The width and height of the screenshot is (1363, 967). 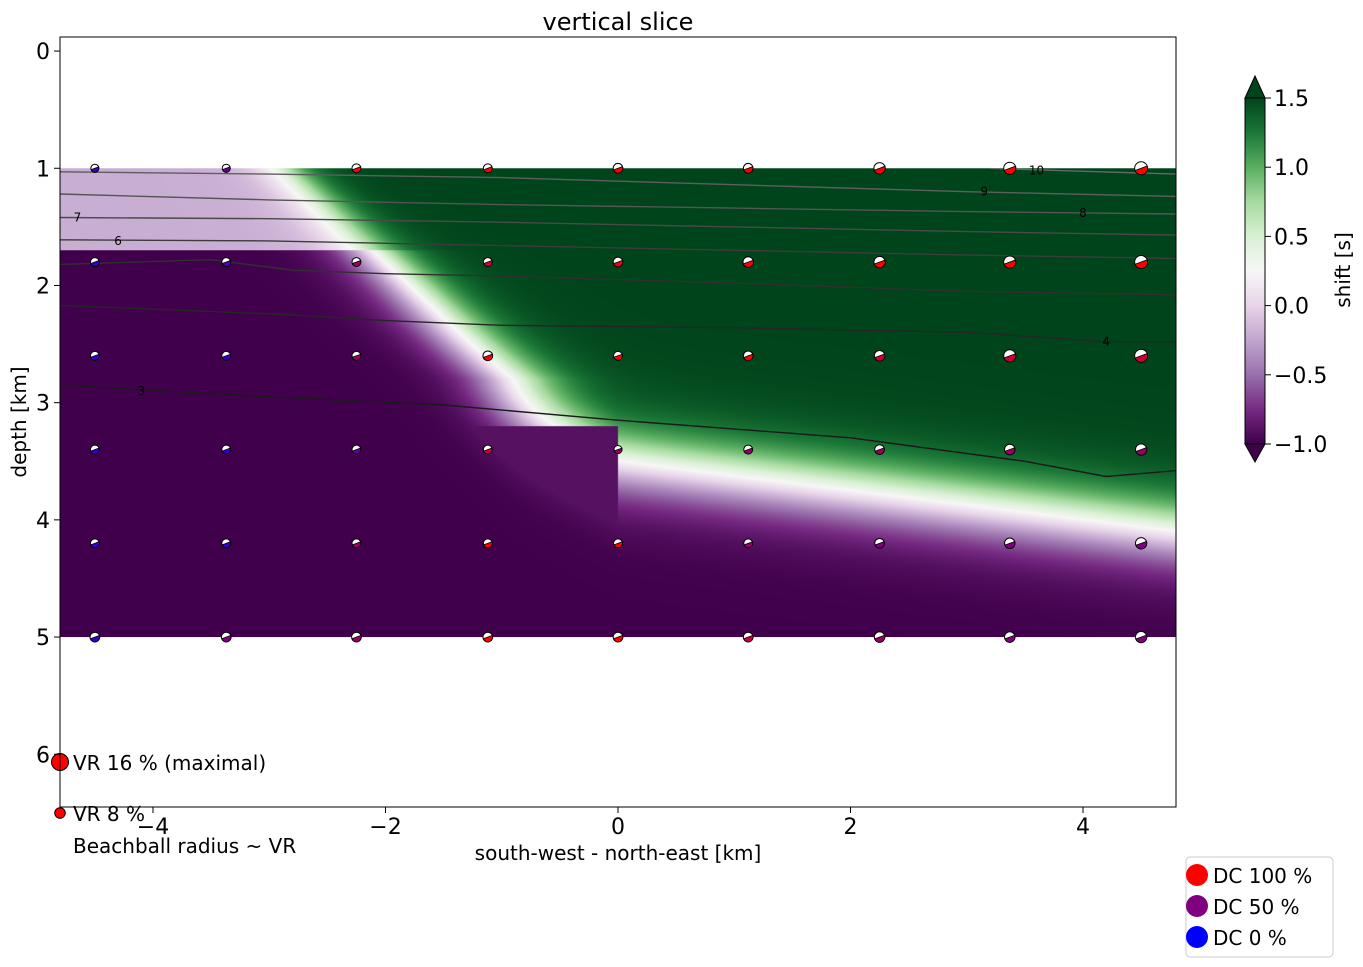 I want to click on x-axis-ticks: −4 −2 0 2 4, so click(x=613, y=823).